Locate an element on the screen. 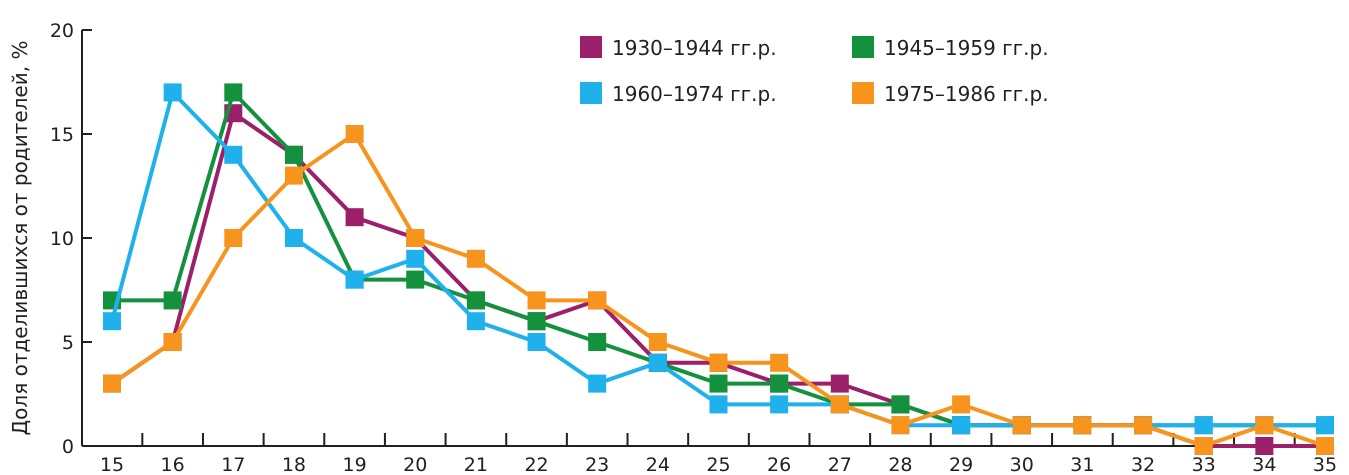 The width and height of the screenshot is (1349, 475). y-axis-label: Доля отделившихся от родителей, % is located at coordinates (20, 238).